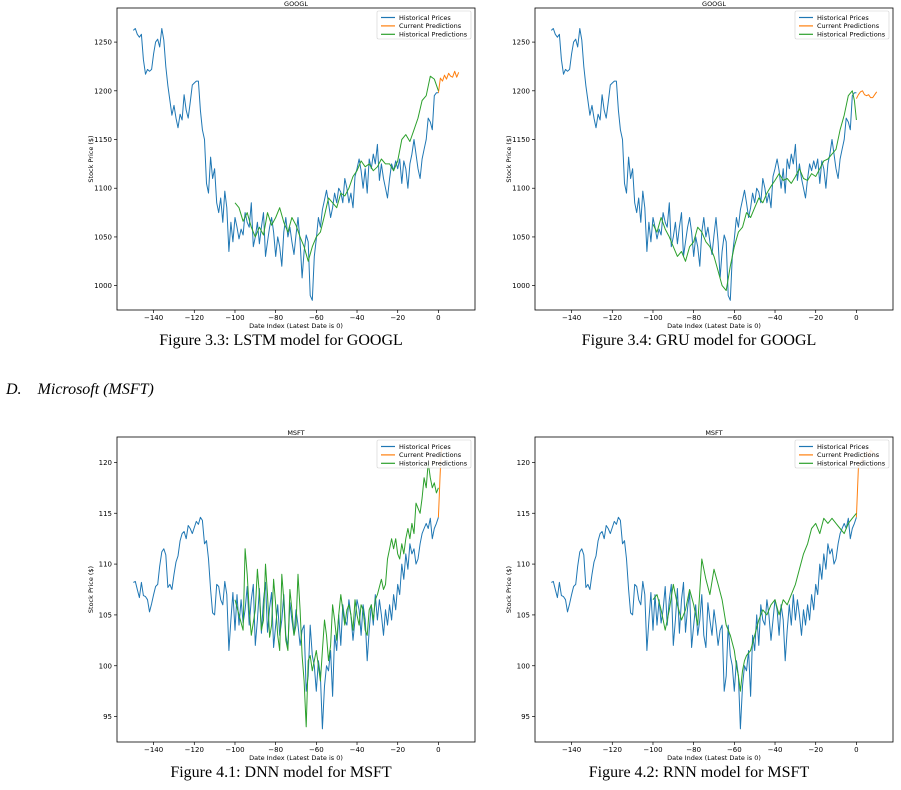 This screenshot has width=901, height=790. Describe the element at coordinates (699, 340) in the screenshot. I see `figure-caption-3-4: Figure 3.4: GRU model for GOOGL` at that location.